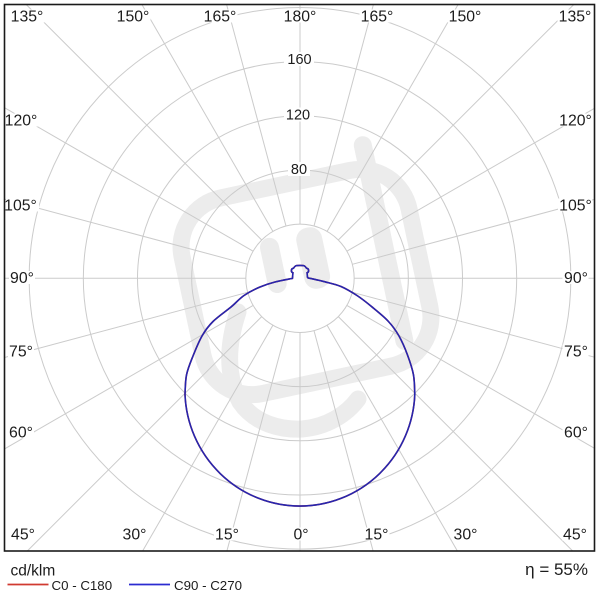 Image resolution: width=600 pixels, height=600 pixels. I want to click on svg-text: η = 55%, so click(556, 569).